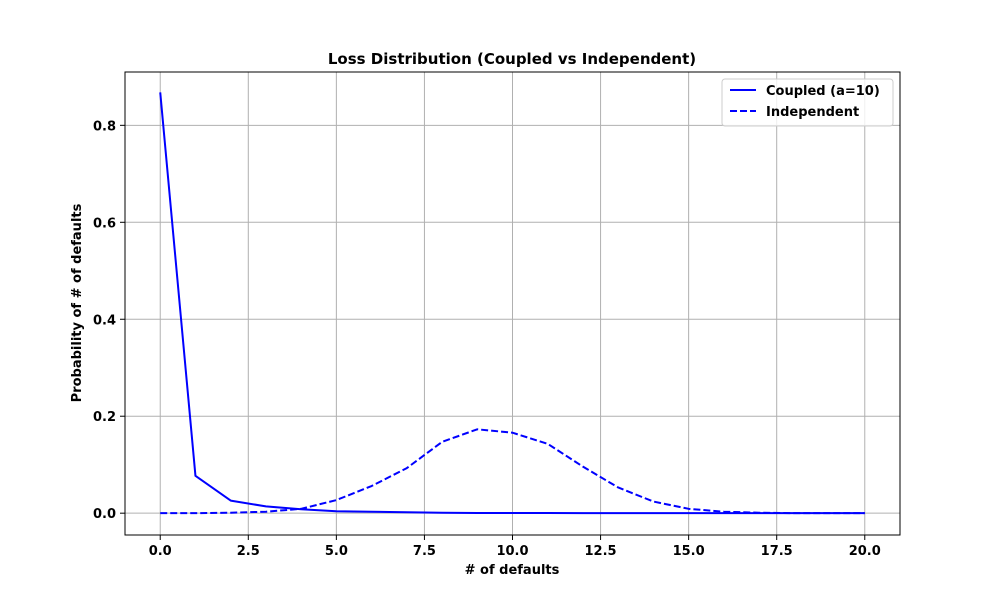 Image resolution: width=1000 pixels, height=604 pixels. Describe the element at coordinates (77, 302) in the screenshot. I see `y-axis-label: Probability of # of defaults` at that location.